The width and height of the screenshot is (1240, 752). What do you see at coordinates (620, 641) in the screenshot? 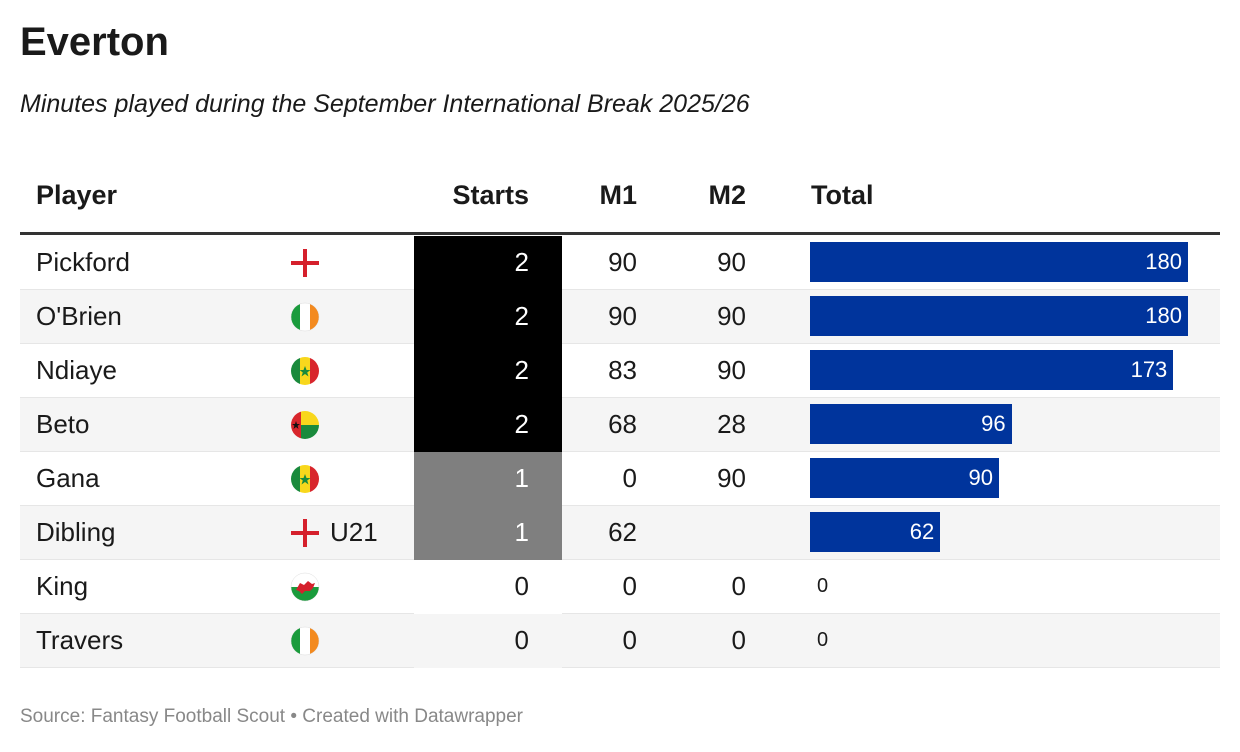
I see `table-row: Travers 0 0 0 0` at bounding box center [620, 641].